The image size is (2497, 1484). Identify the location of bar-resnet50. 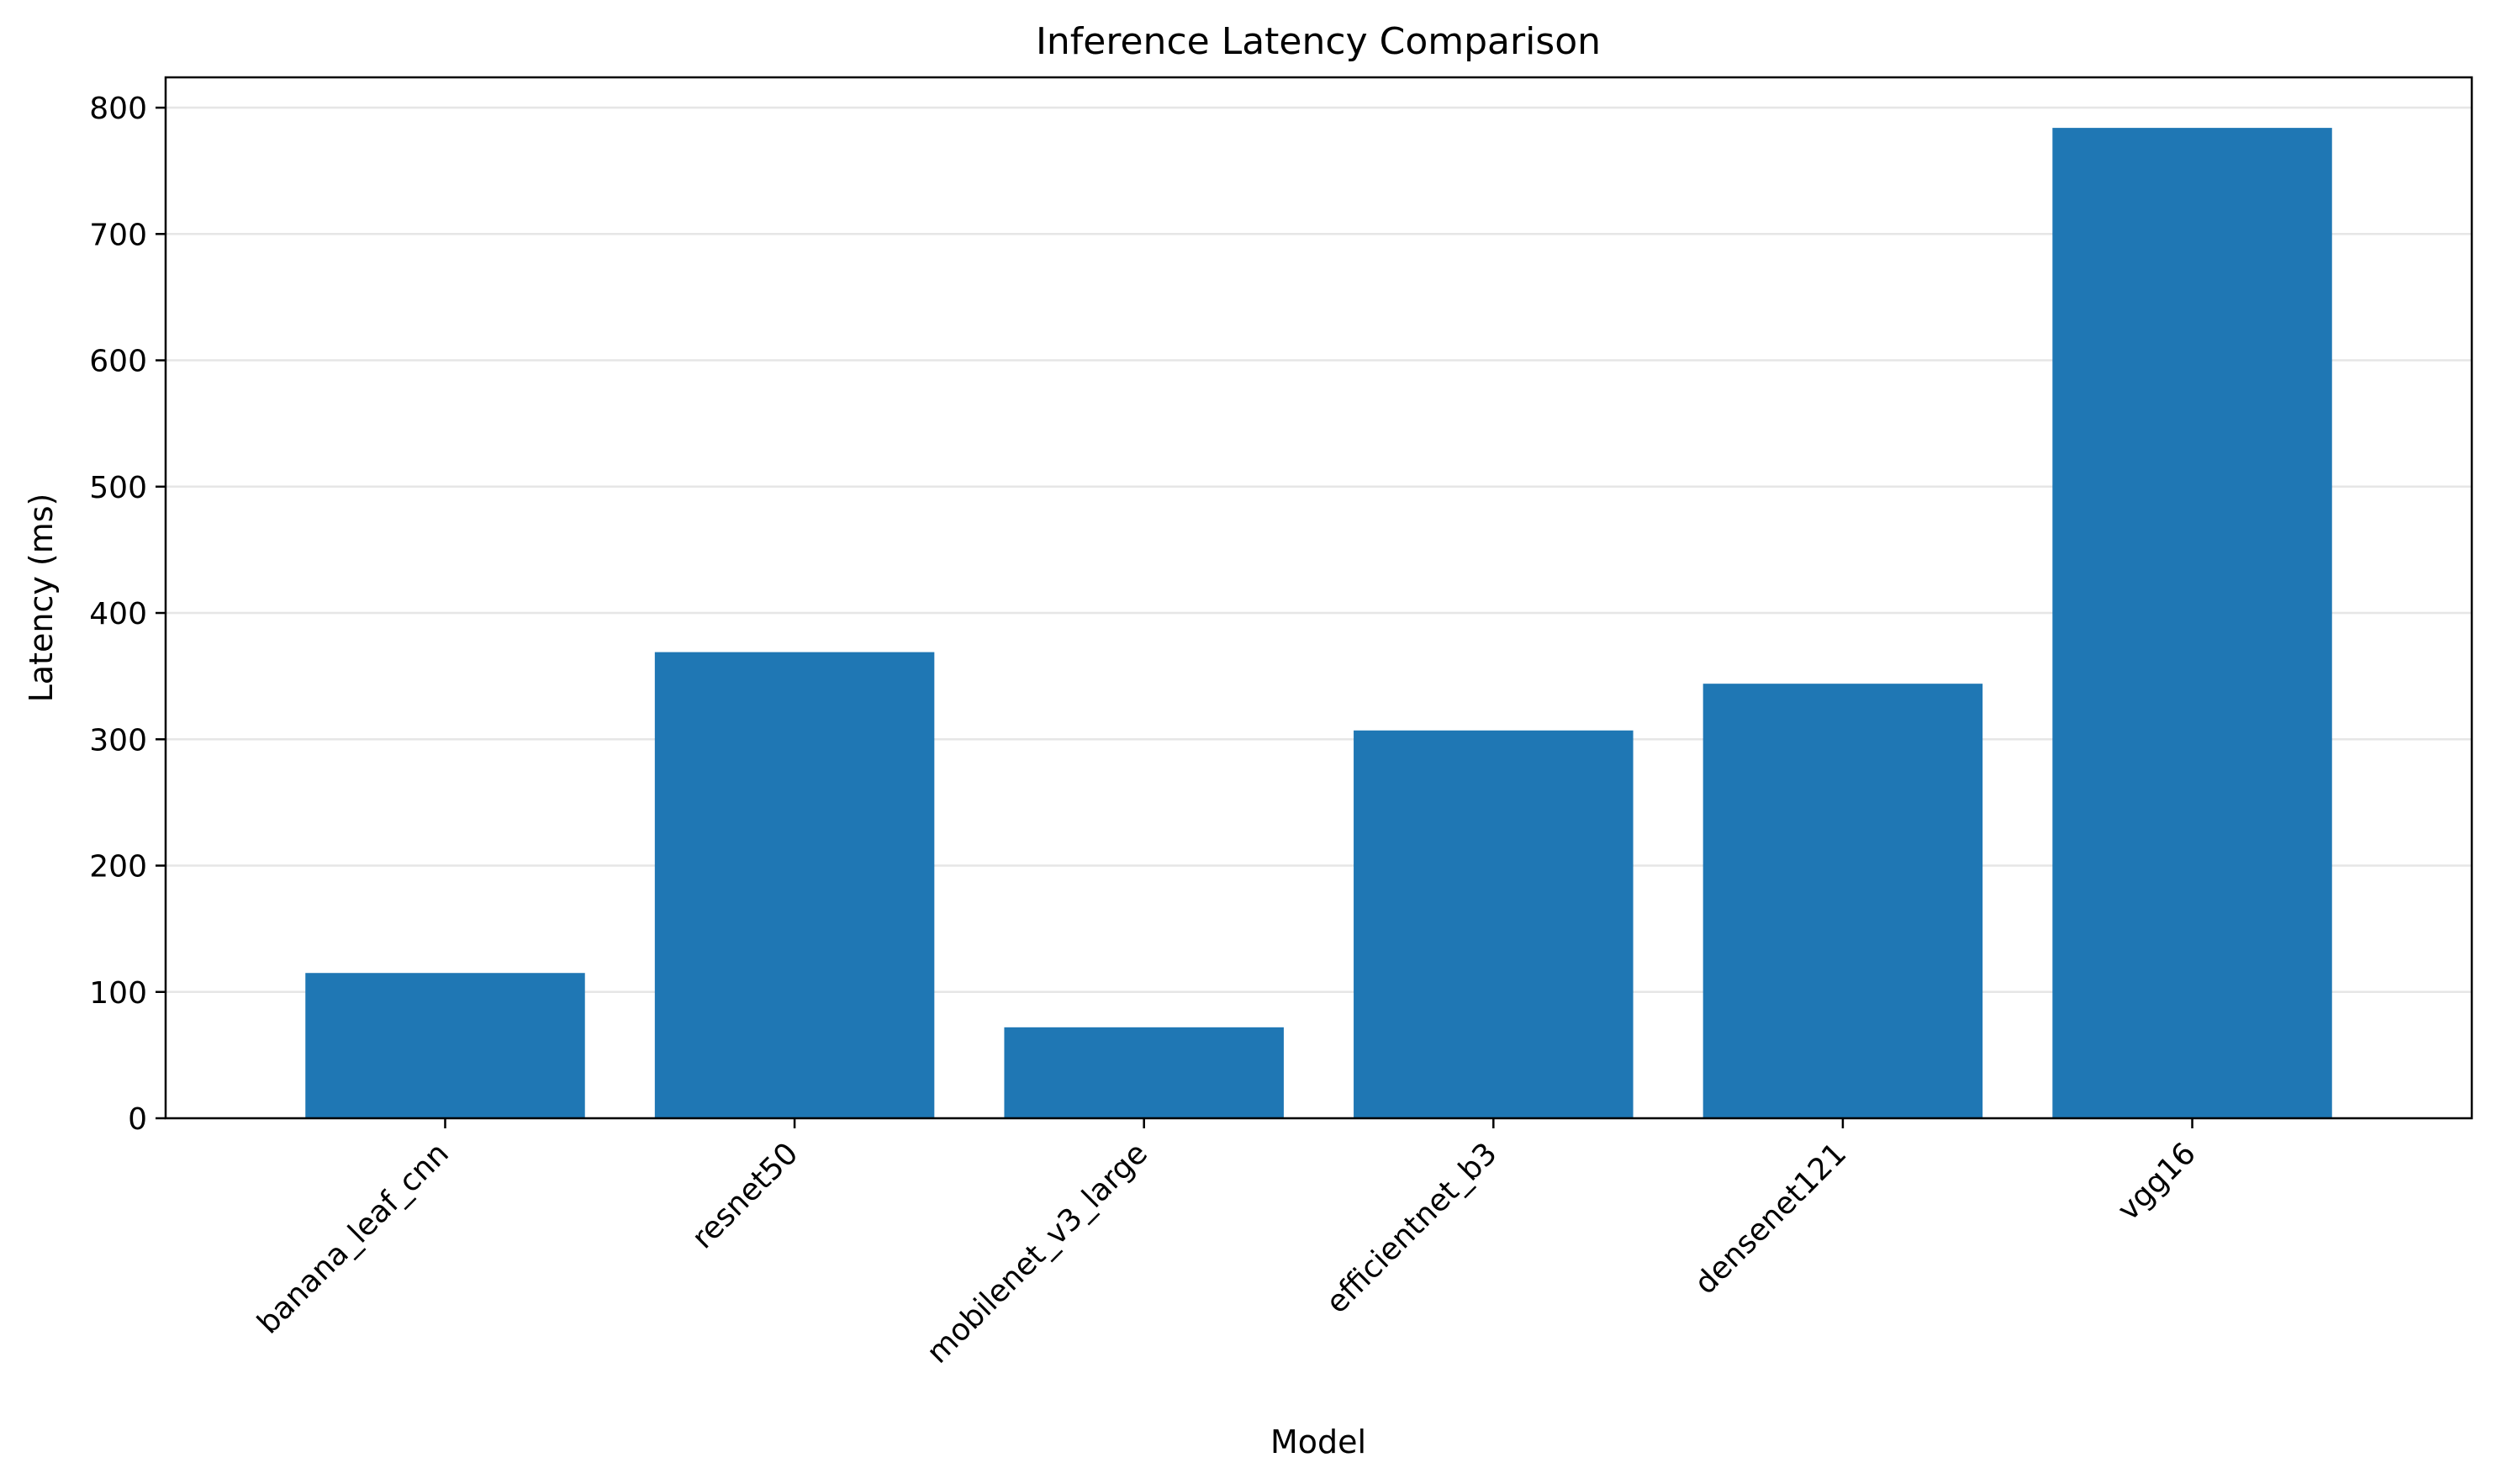
(794, 885).